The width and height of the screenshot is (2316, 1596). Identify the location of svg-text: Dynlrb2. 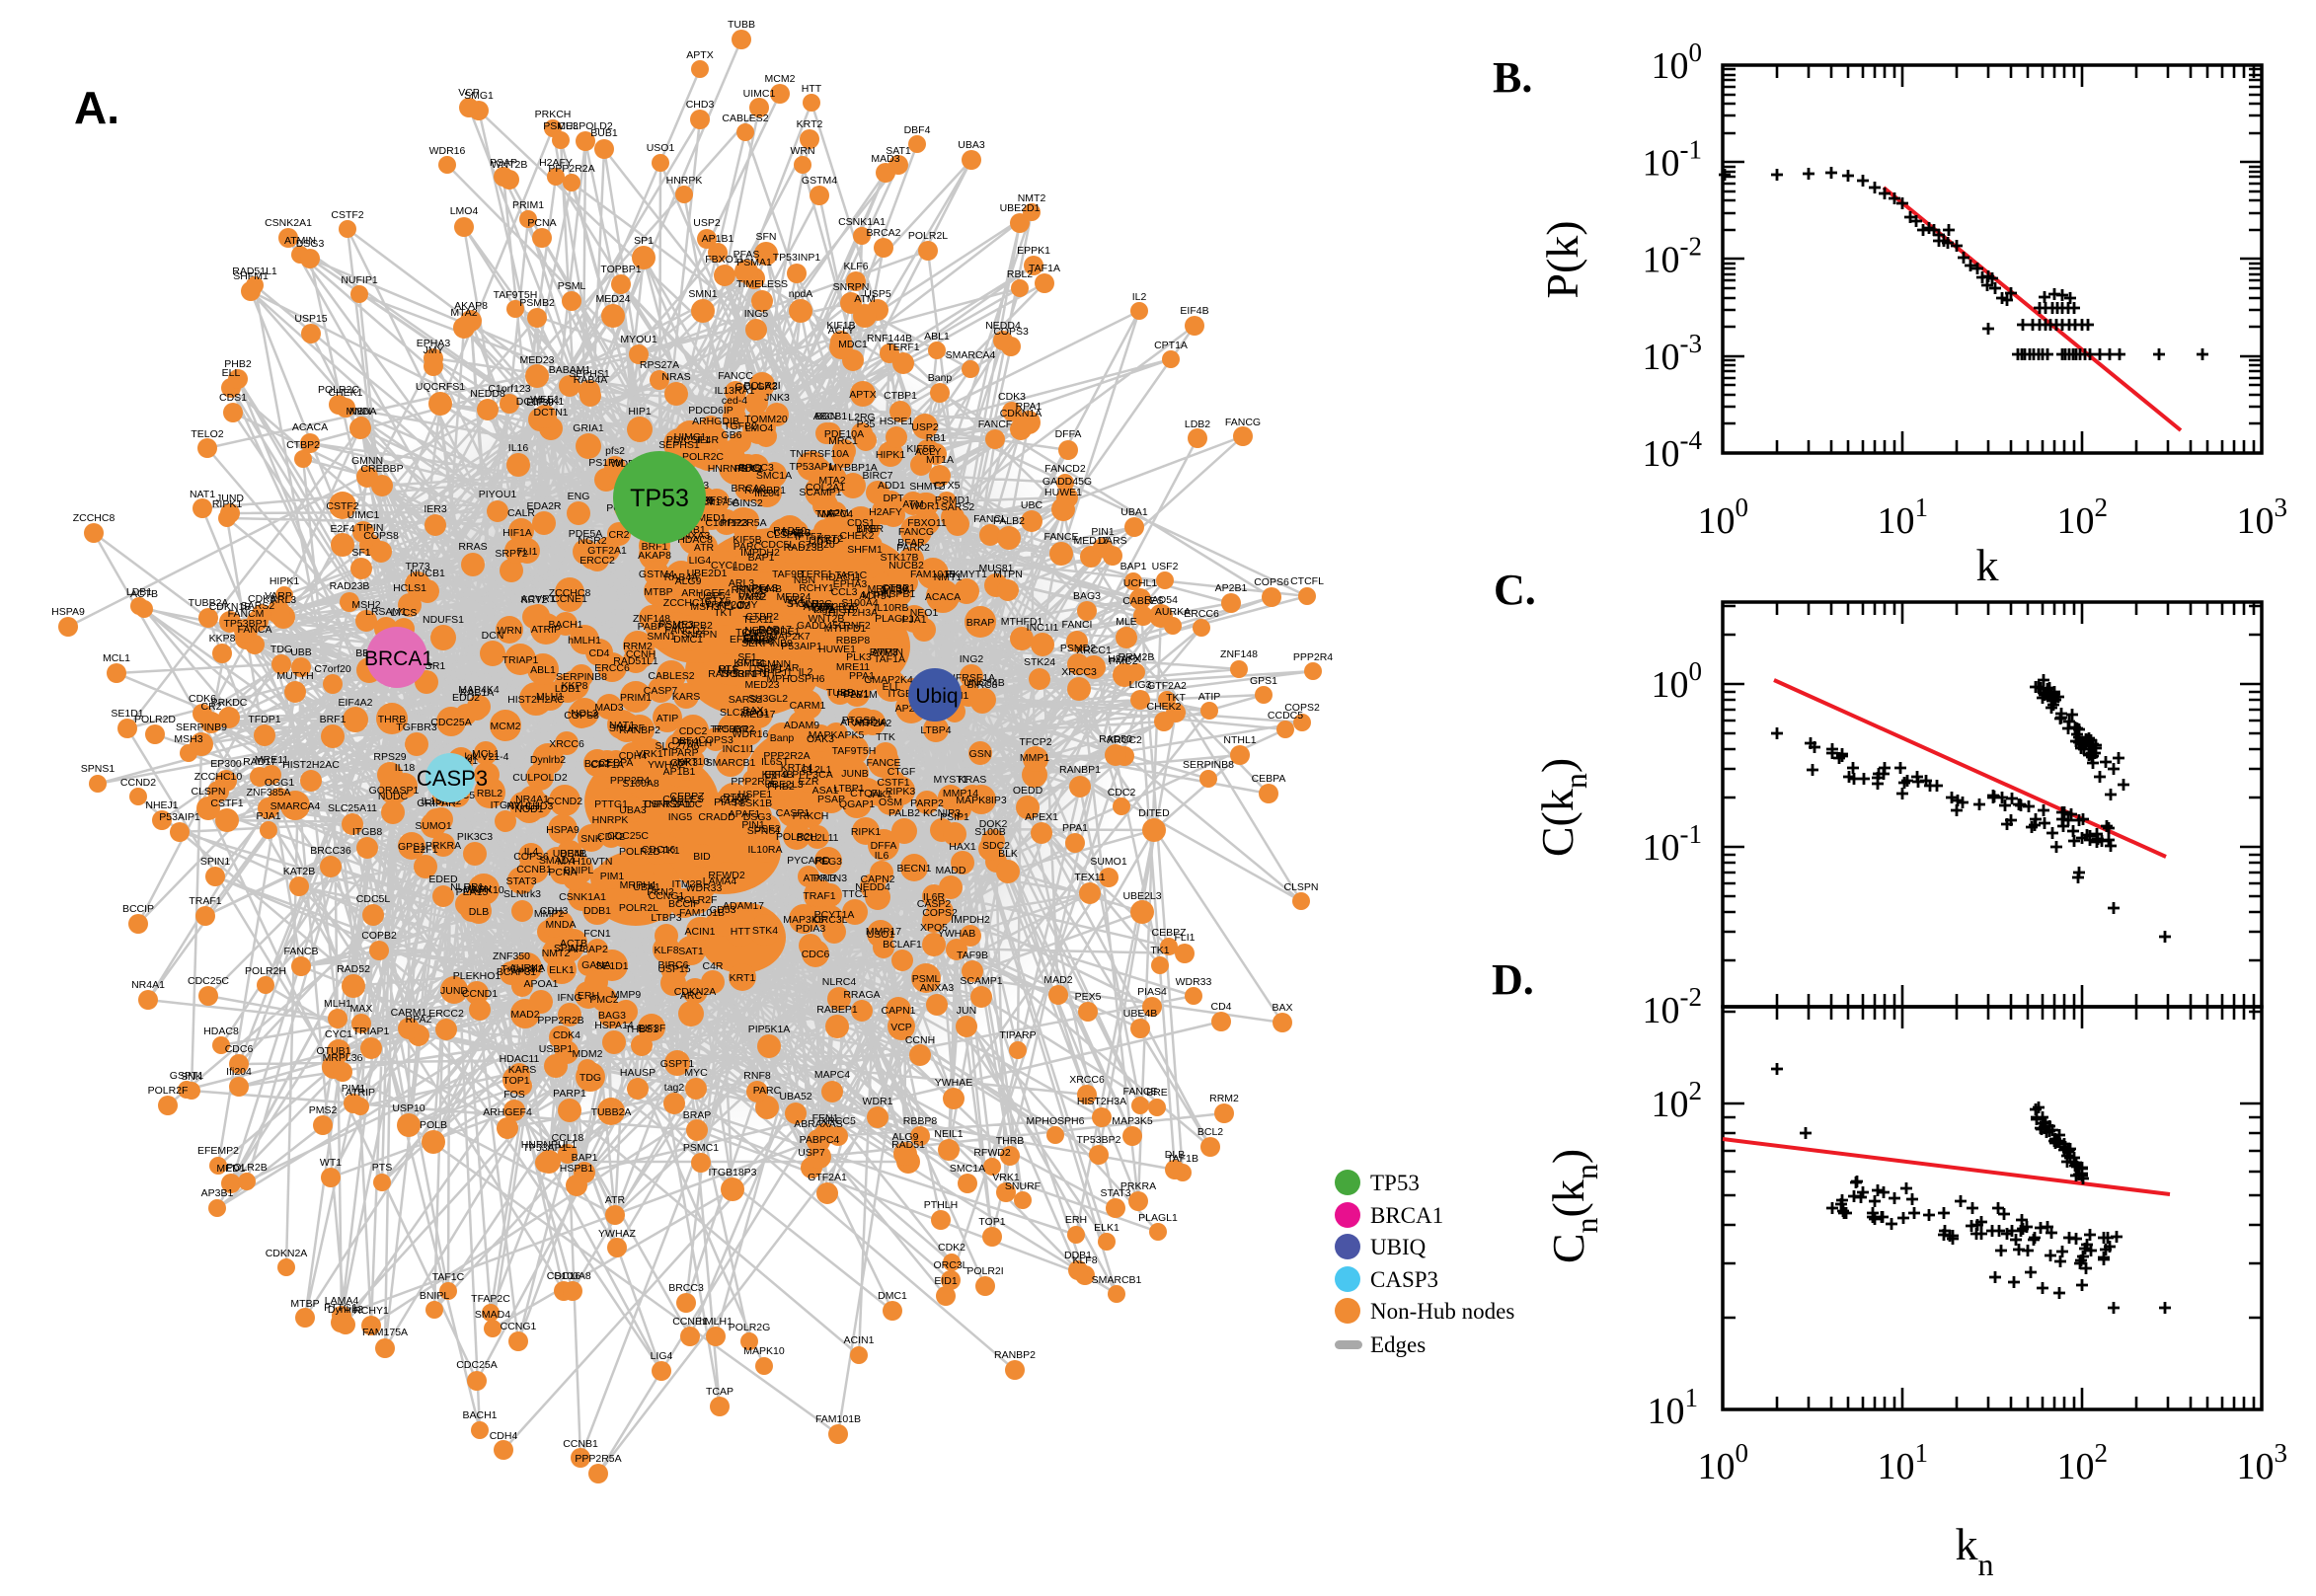
(548, 760).